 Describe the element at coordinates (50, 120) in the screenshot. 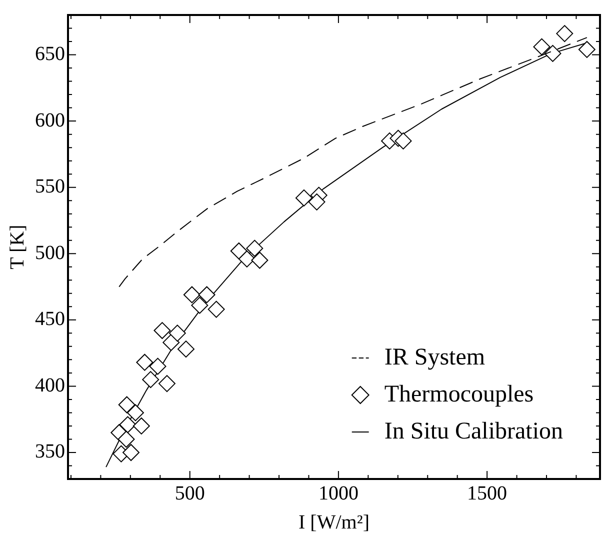

I see `y-tick-label: 600` at that location.